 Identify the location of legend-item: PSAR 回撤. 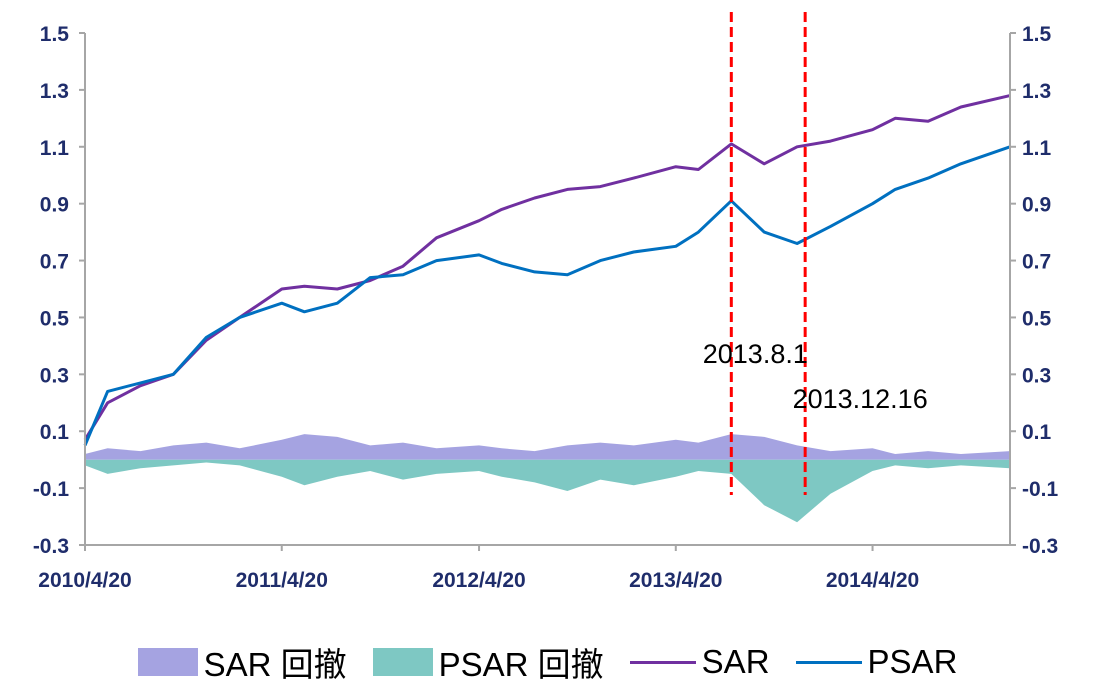
(488, 662).